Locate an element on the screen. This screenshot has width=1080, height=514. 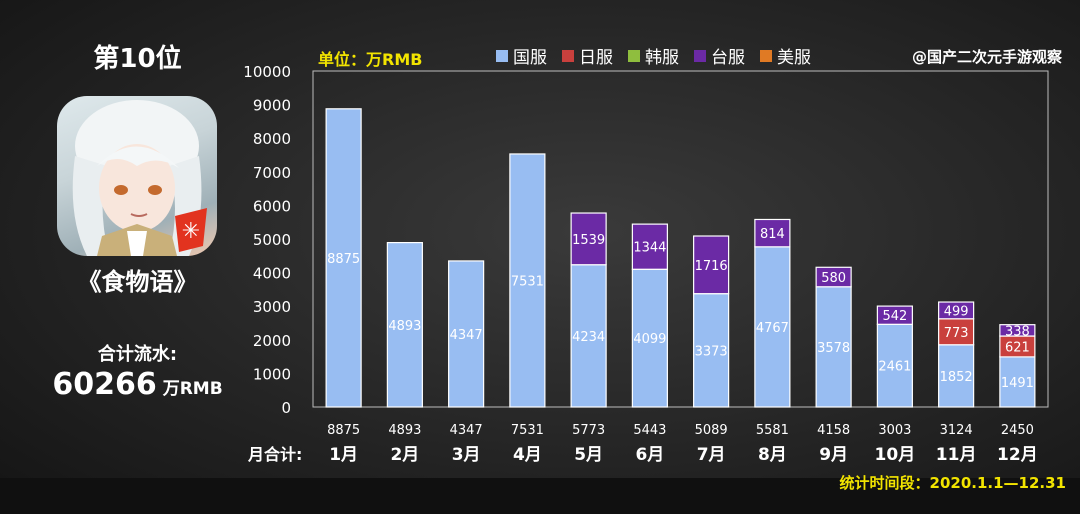
month-total-label: 8875 is located at coordinates (343, 430).